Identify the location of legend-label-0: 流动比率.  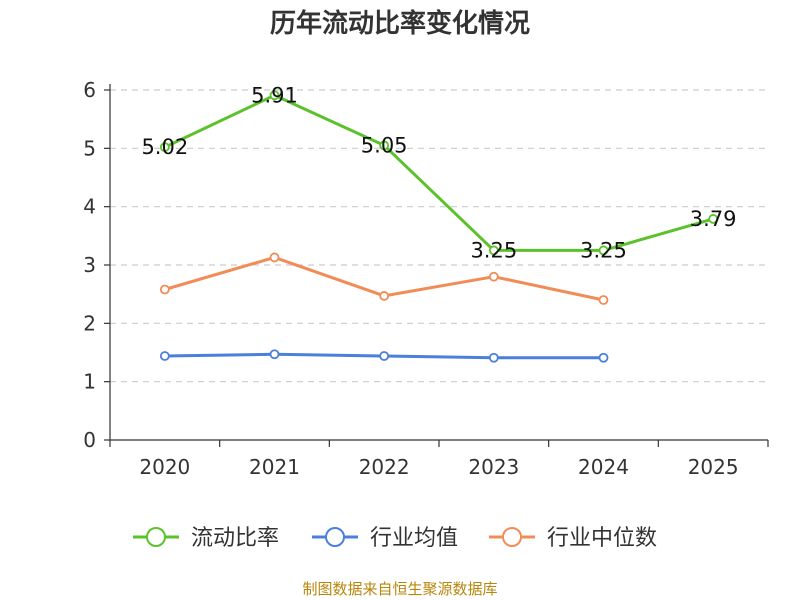
(235, 538).